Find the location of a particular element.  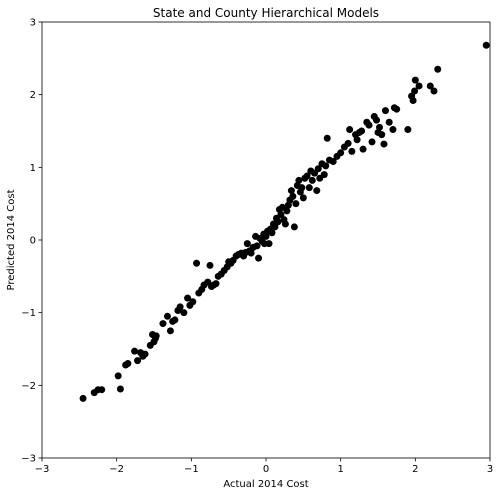

x-tick-label-3: 0 is located at coordinates (266, 469).